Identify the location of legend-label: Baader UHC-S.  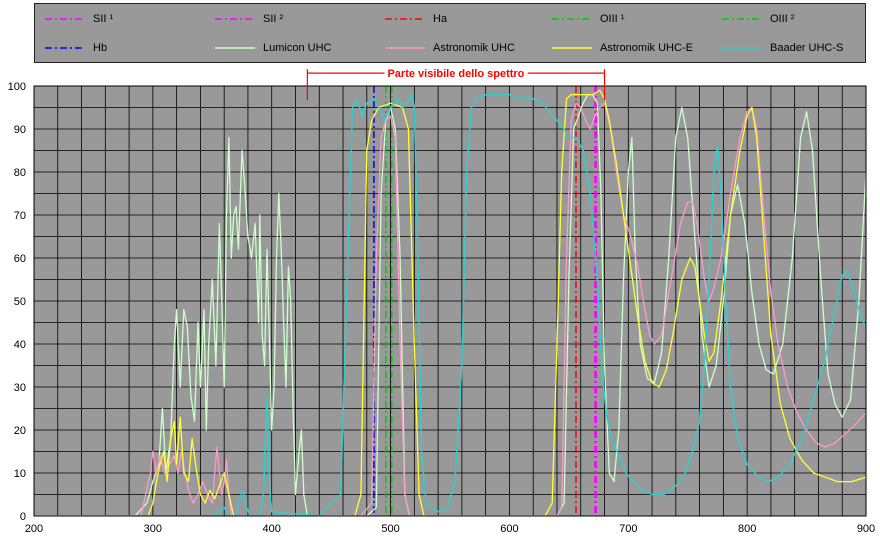
(807, 48).